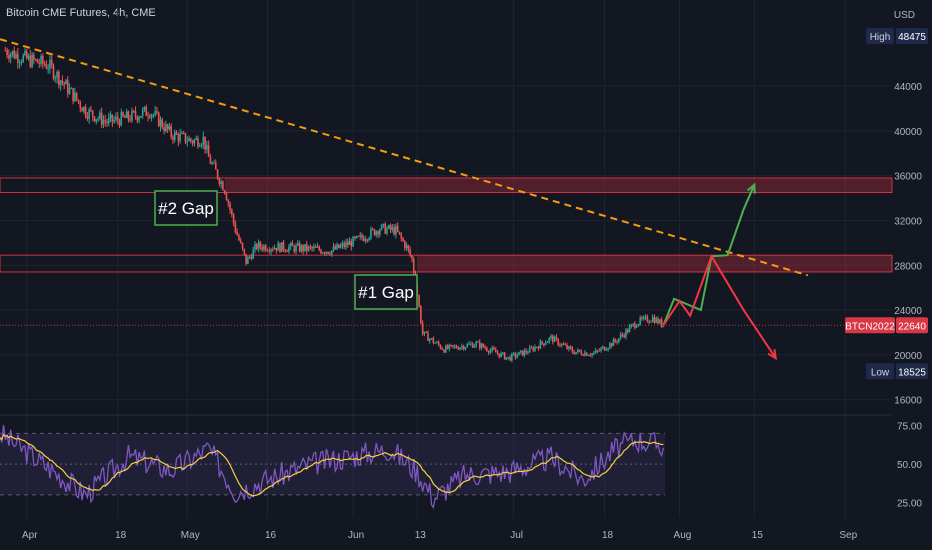 This screenshot has width=932, height=550. Describe the element at coordinates (908, 266) in the screenshot. I see `price-tick-label: 28000` at that location.